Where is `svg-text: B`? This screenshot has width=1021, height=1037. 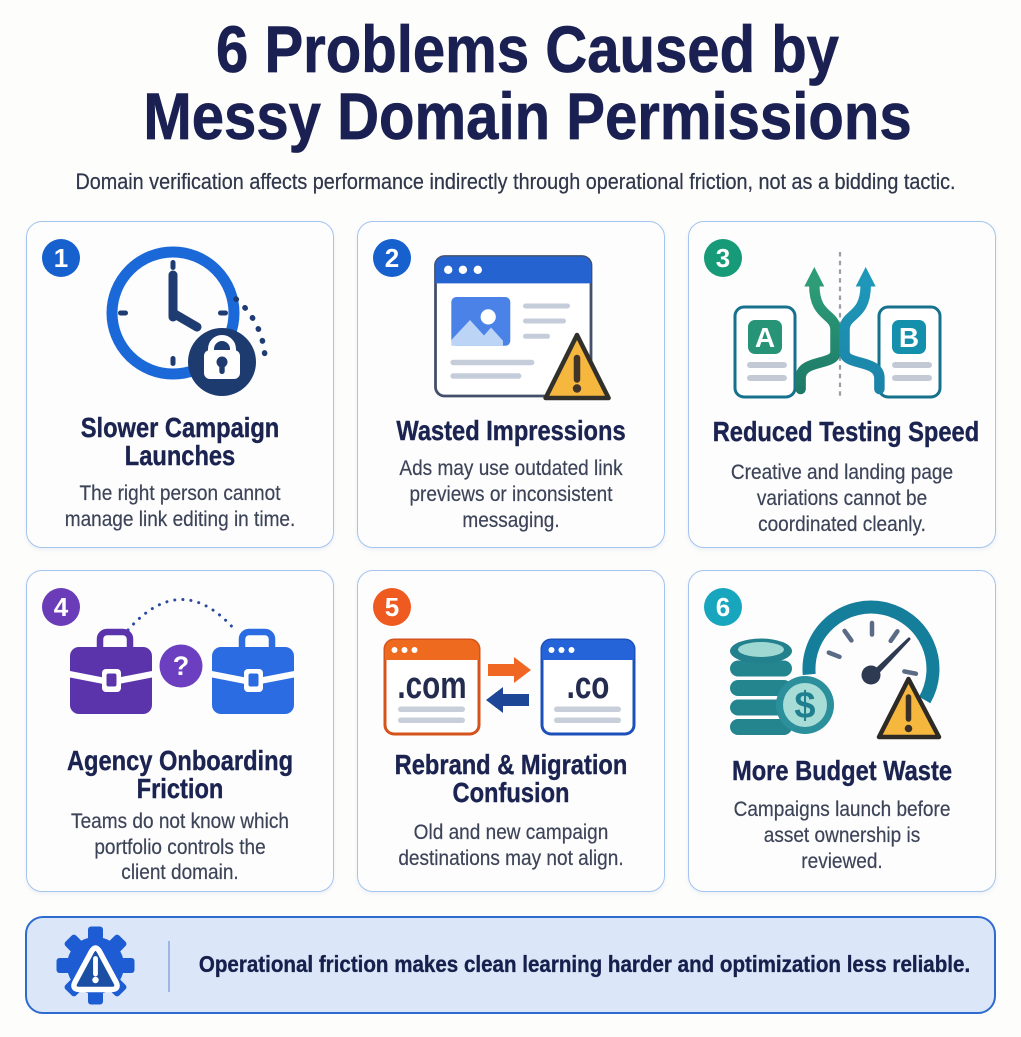
svg-text: B is located at coordinates (909, 337).